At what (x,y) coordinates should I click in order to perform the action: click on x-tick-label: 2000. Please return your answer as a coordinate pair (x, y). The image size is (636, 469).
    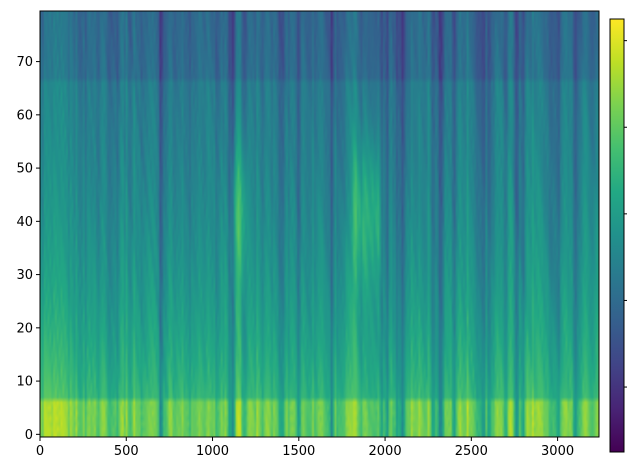
    Looking at the image, I should click on (385, 451).